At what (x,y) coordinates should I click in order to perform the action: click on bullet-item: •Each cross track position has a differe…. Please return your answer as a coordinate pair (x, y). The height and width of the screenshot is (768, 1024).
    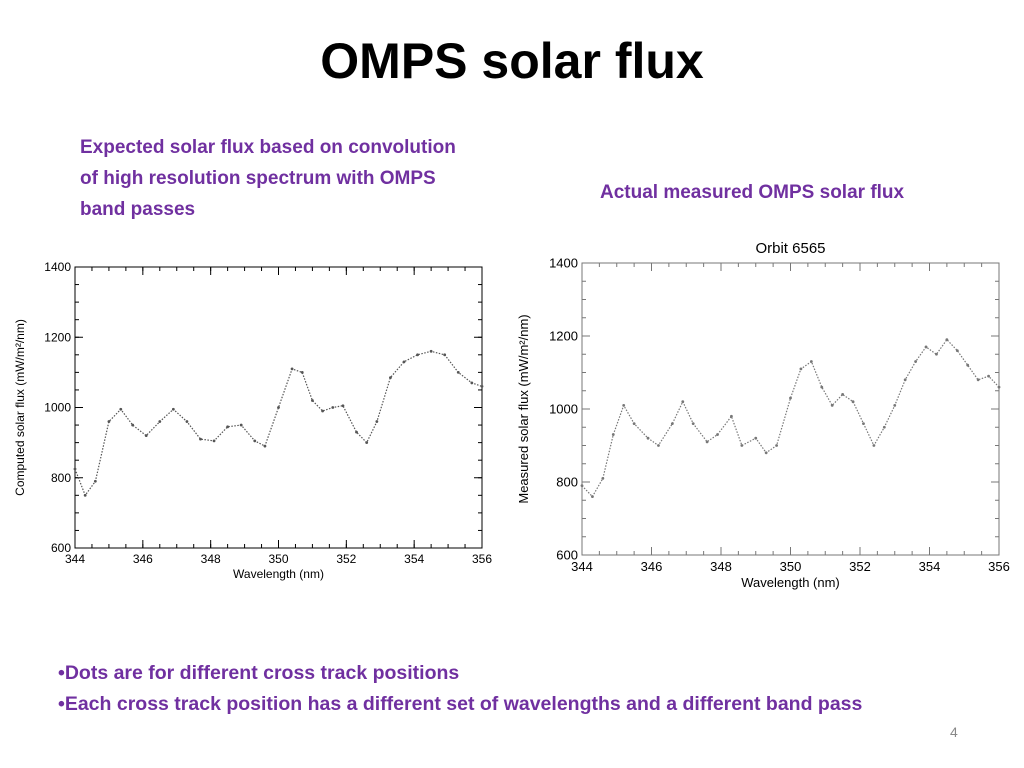
    Looking at the image, I should click on (460, 704).